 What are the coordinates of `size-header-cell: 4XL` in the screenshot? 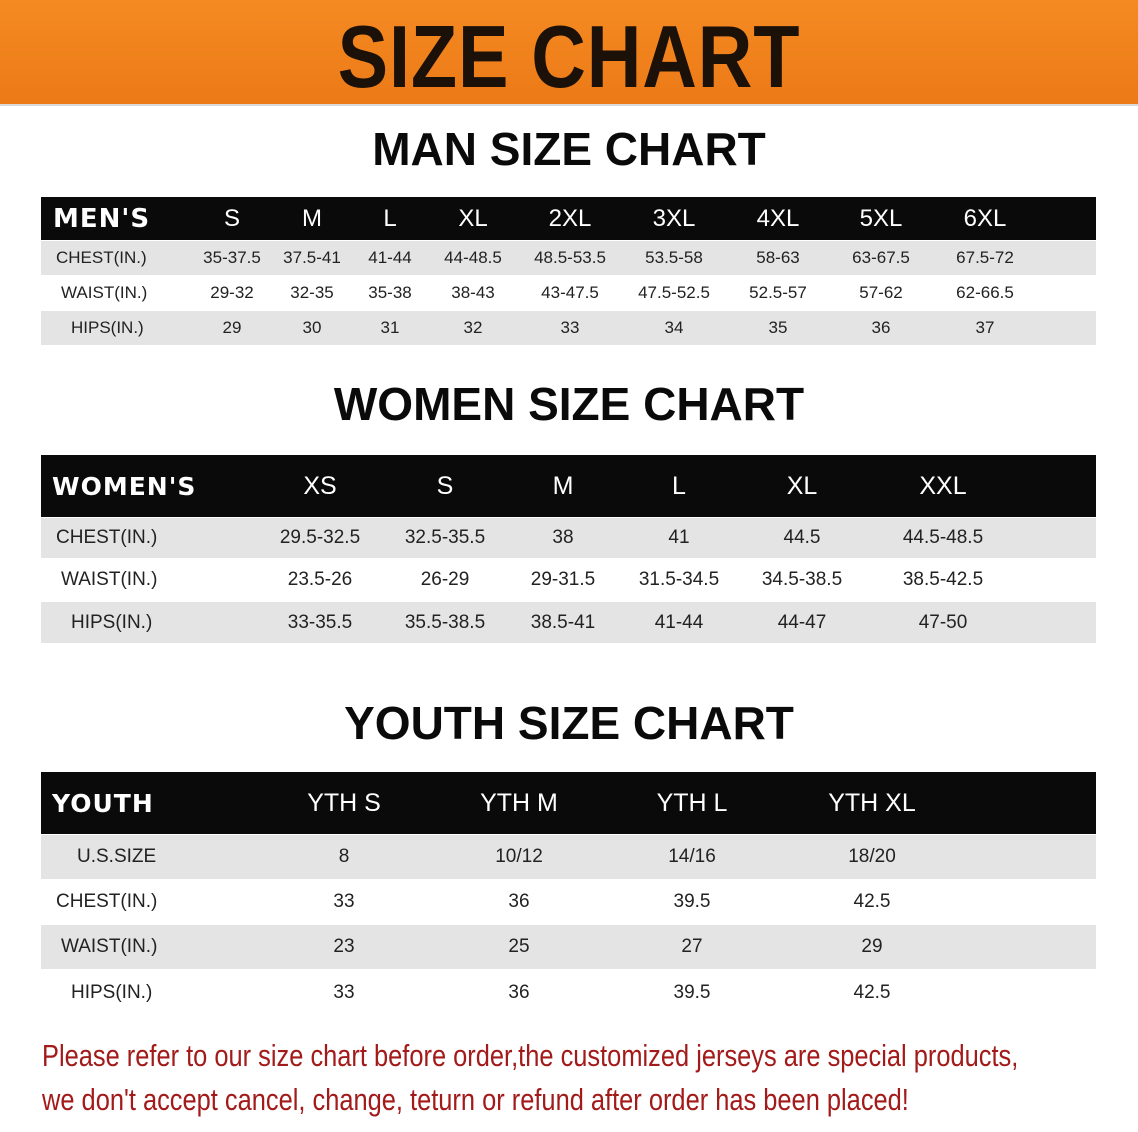 It's located at (778, 218).